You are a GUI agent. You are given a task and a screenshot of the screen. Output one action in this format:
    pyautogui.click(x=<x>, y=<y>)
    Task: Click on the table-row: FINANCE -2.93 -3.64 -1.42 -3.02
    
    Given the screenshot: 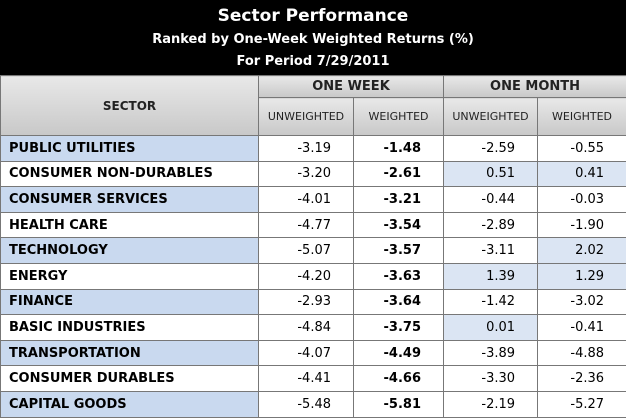 What is the action you would take?
    pyautogui.click(x=313, y=302)
    